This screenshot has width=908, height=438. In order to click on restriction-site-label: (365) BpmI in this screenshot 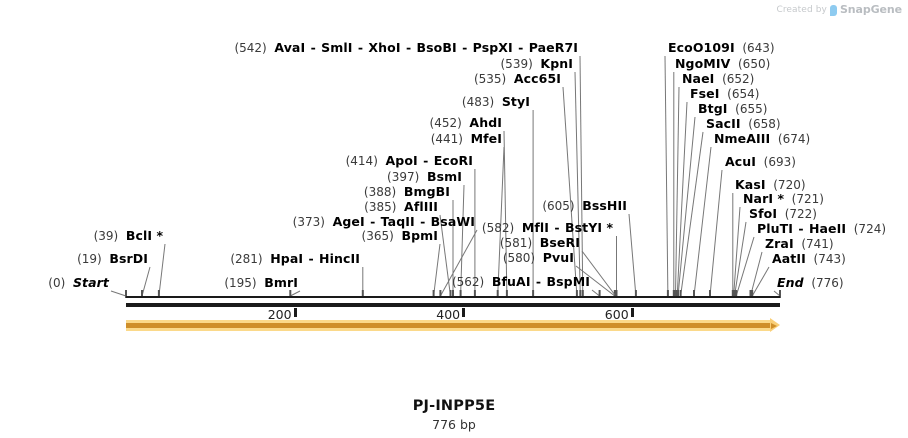, I will do `click(399, 236)`.